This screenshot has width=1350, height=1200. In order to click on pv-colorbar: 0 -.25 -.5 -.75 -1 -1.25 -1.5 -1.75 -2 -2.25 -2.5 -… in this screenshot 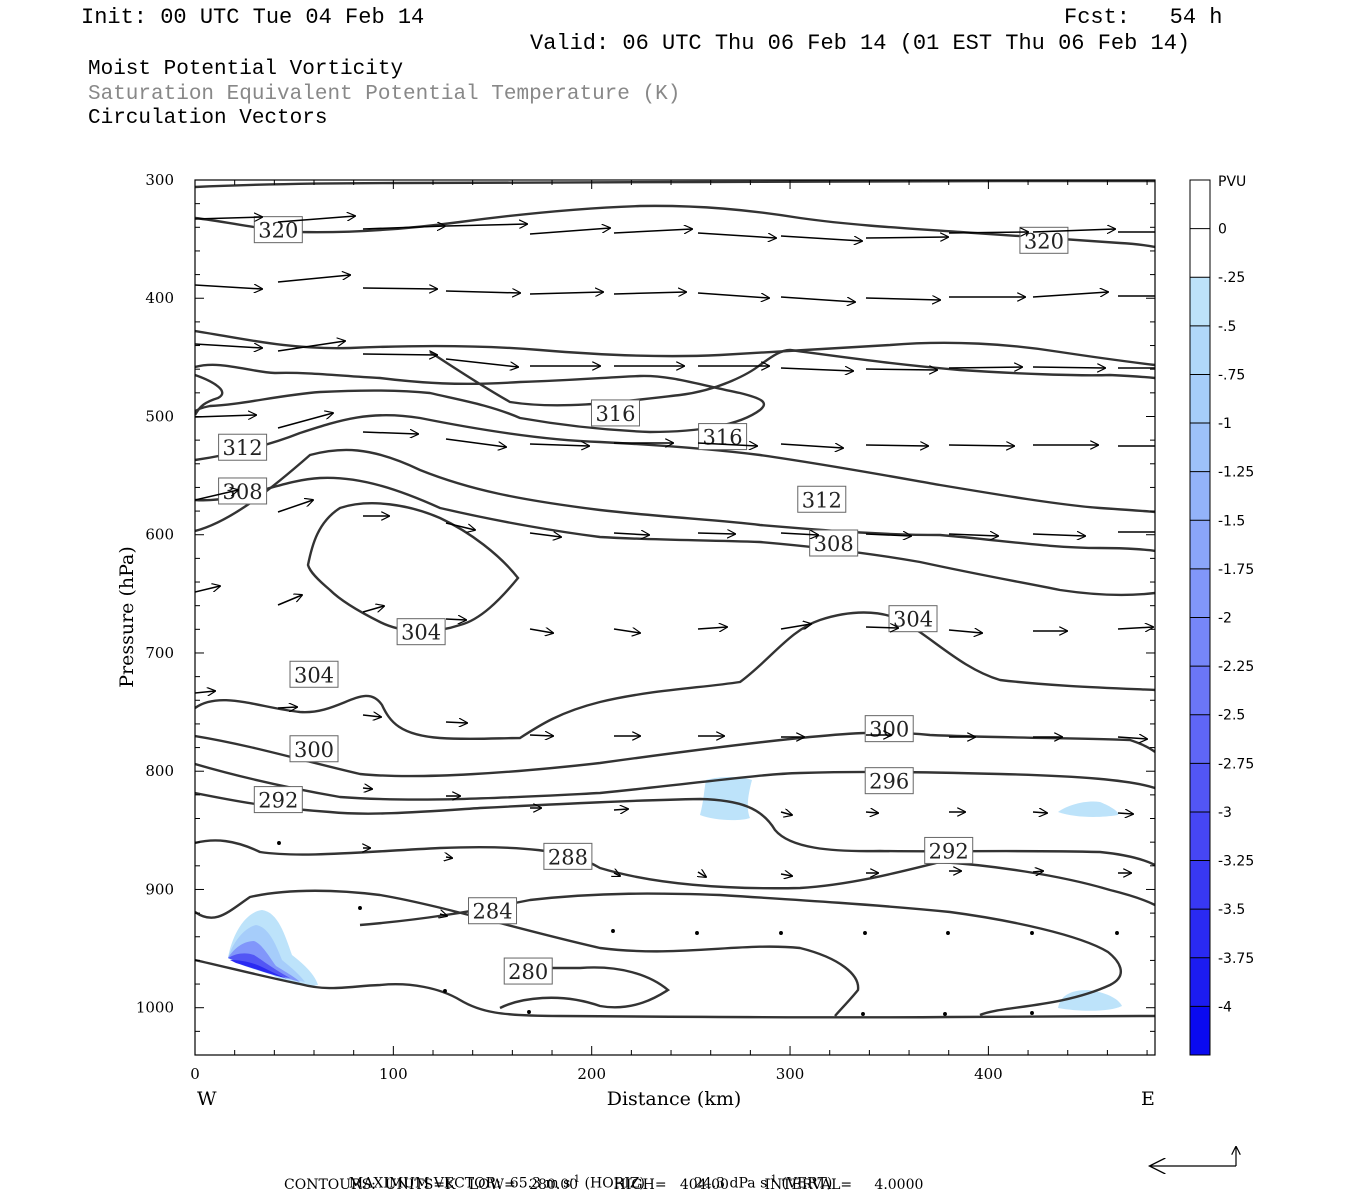, I will do `click(1221, 617)`.